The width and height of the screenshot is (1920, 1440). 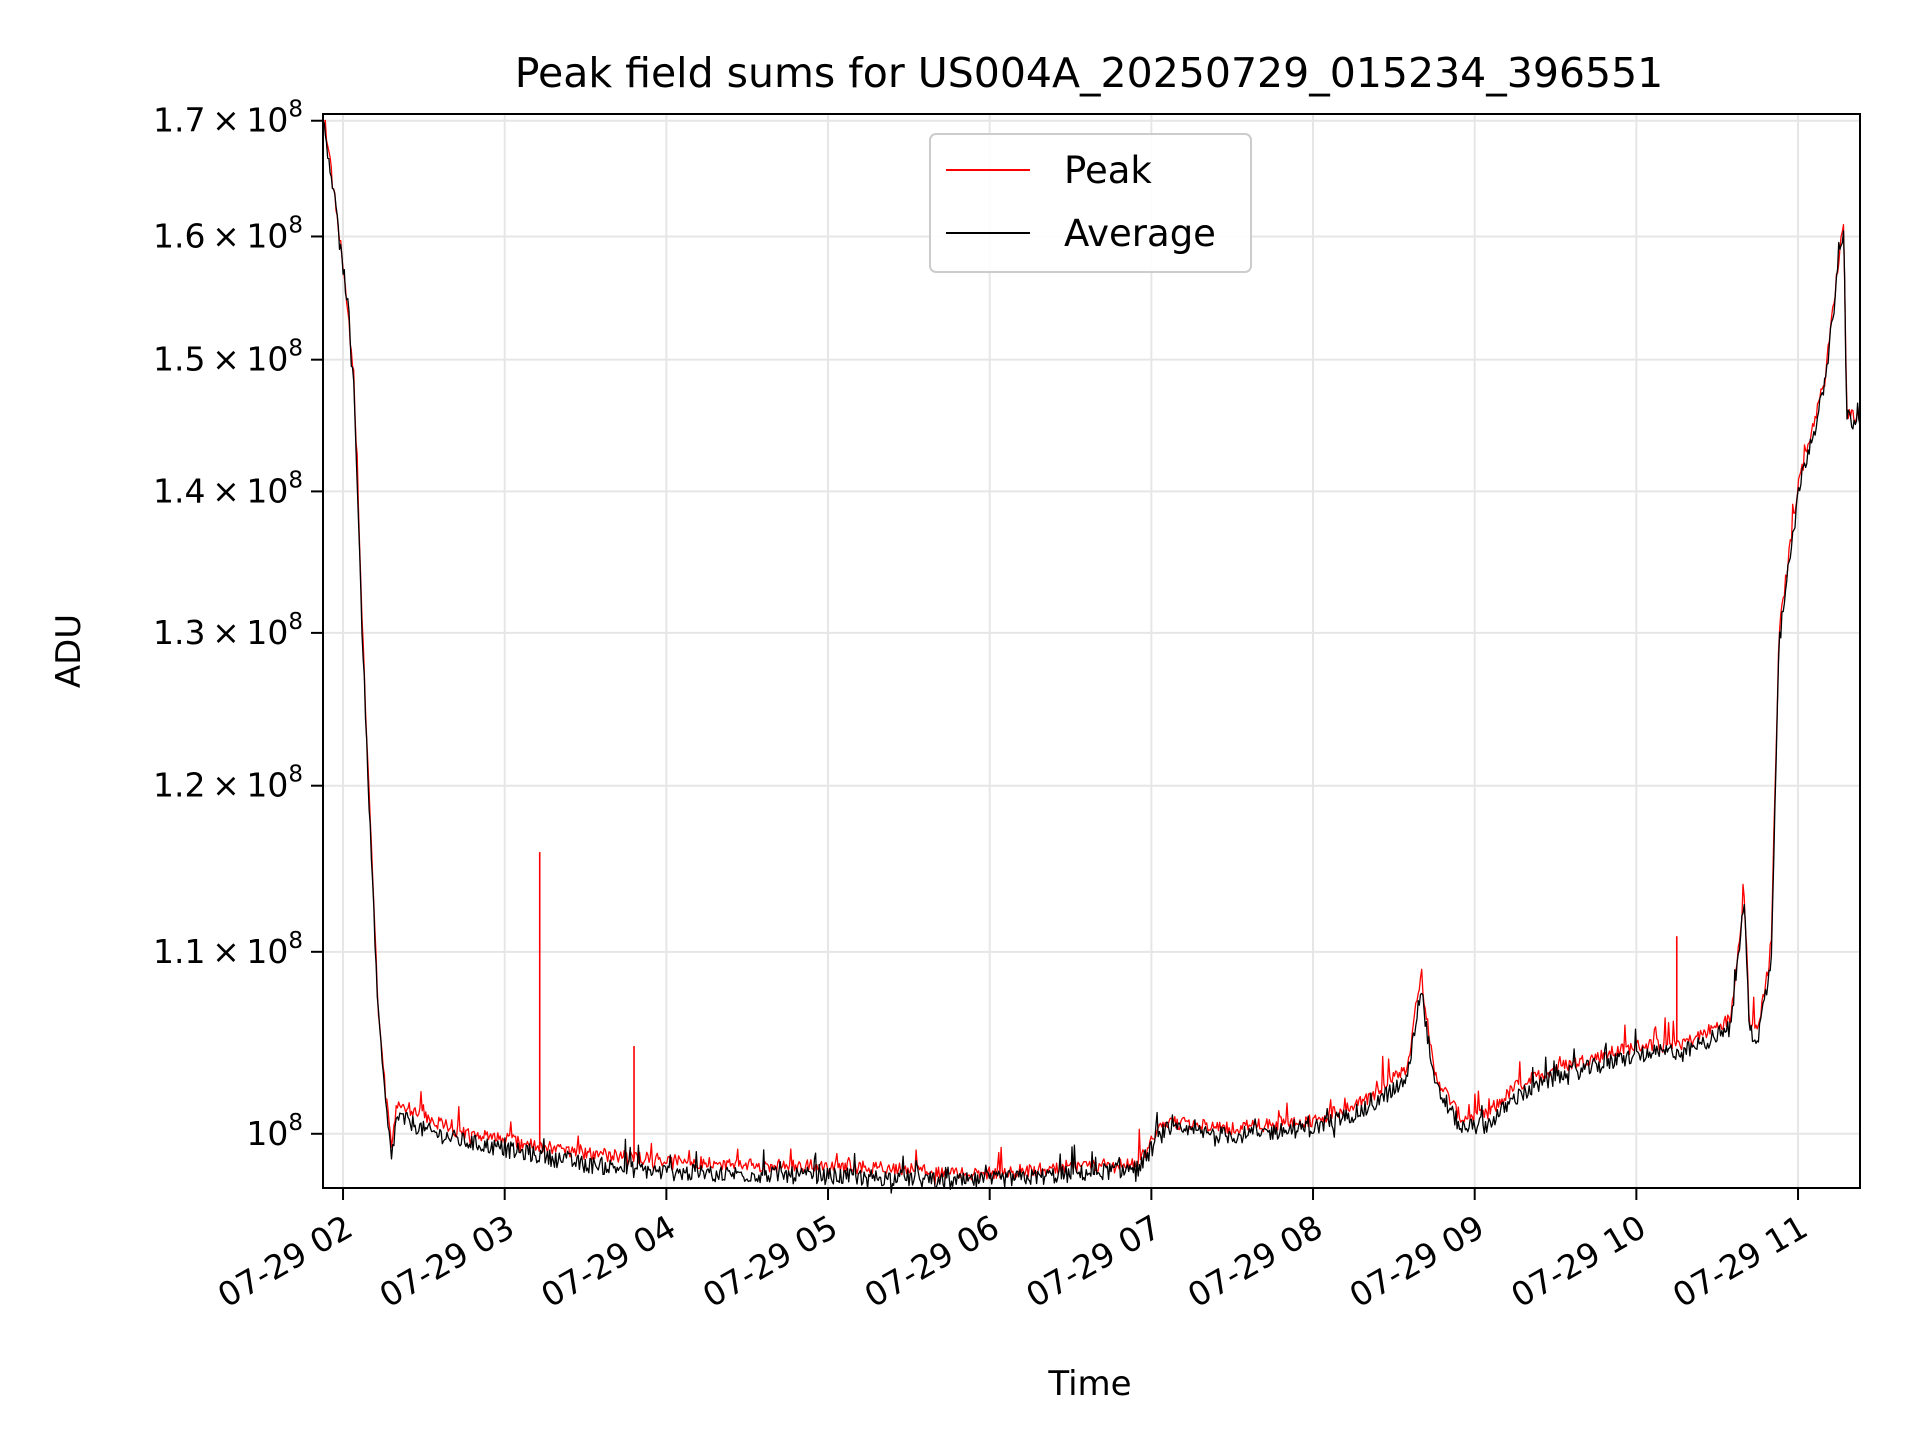 What do you see at coordinates (228, 949) in the screenshot?
I see `y-tick-label: 1.1 × 108` at bounding box center [228, 949].